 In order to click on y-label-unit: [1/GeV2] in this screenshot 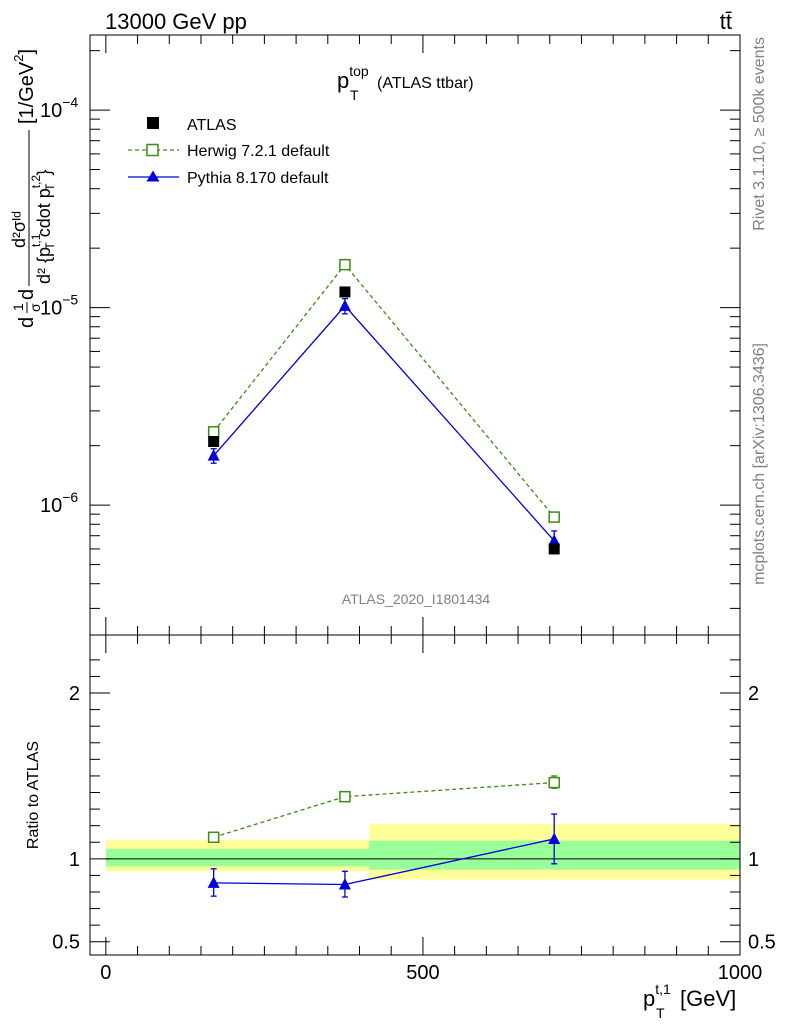, I will do `click(24, 86)`.